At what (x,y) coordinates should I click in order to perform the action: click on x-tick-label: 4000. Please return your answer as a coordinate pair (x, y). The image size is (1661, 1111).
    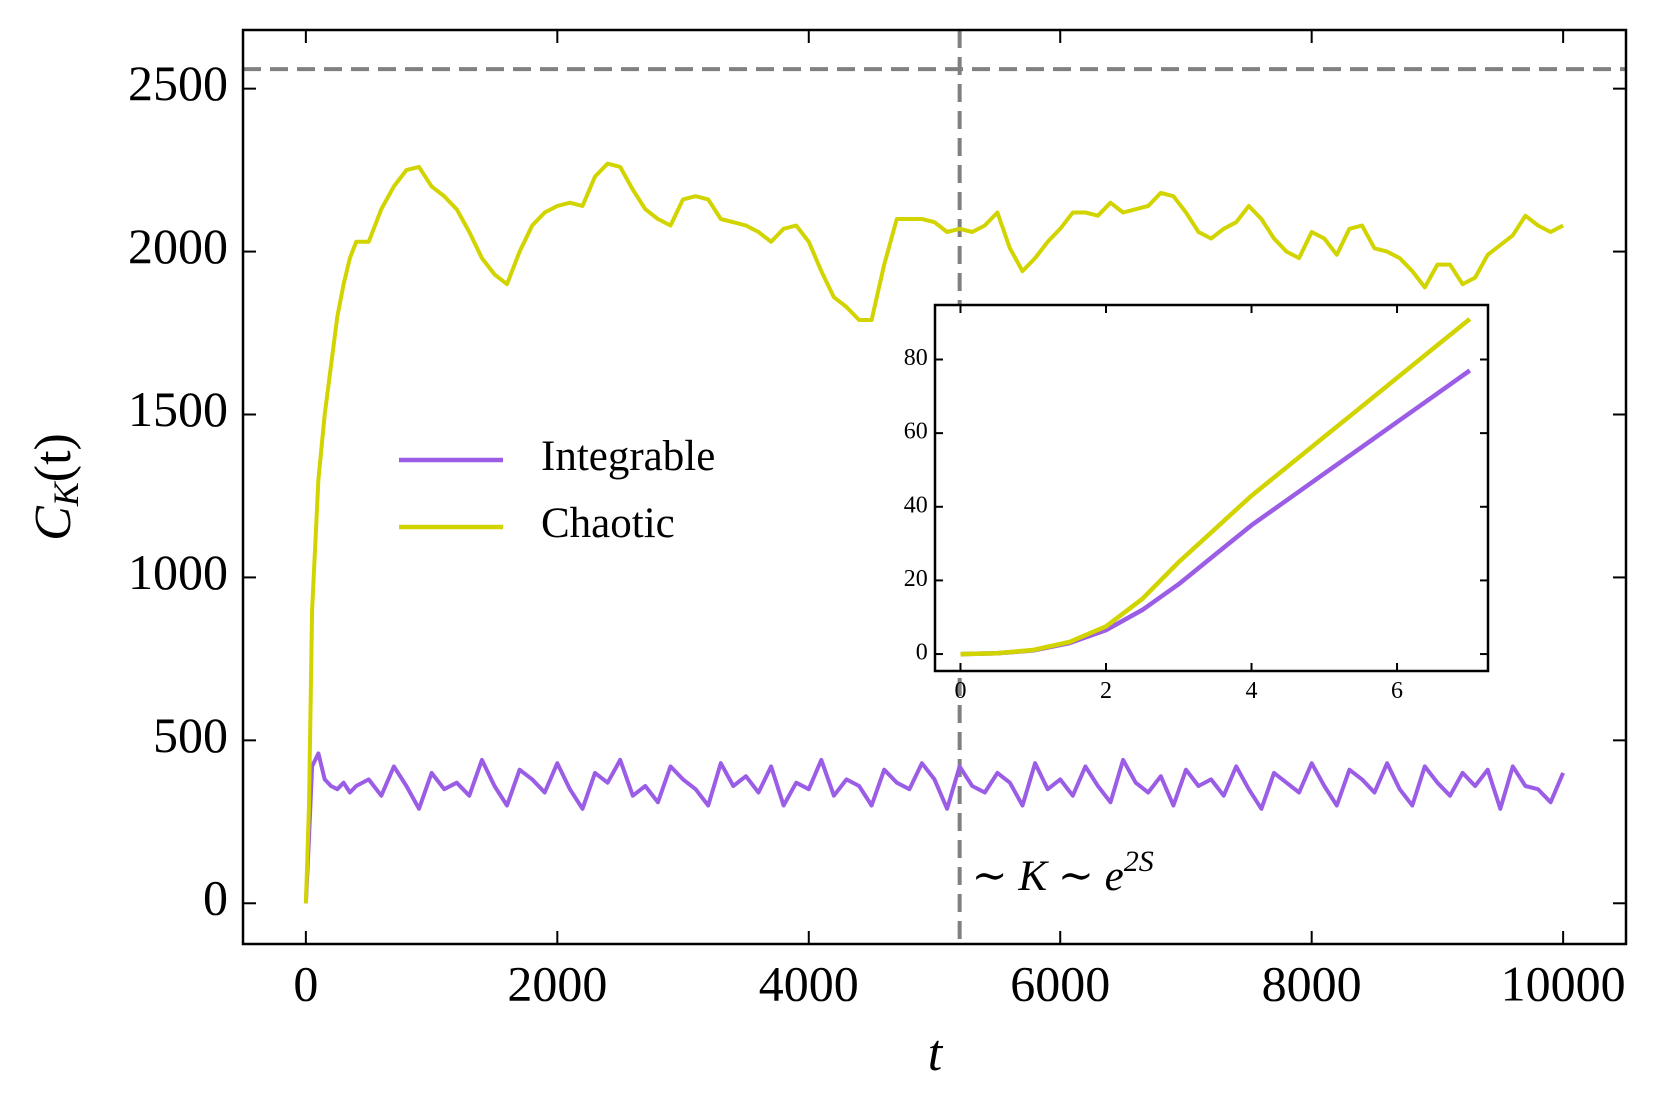
    Looking at the image, I should click on (809, 983).